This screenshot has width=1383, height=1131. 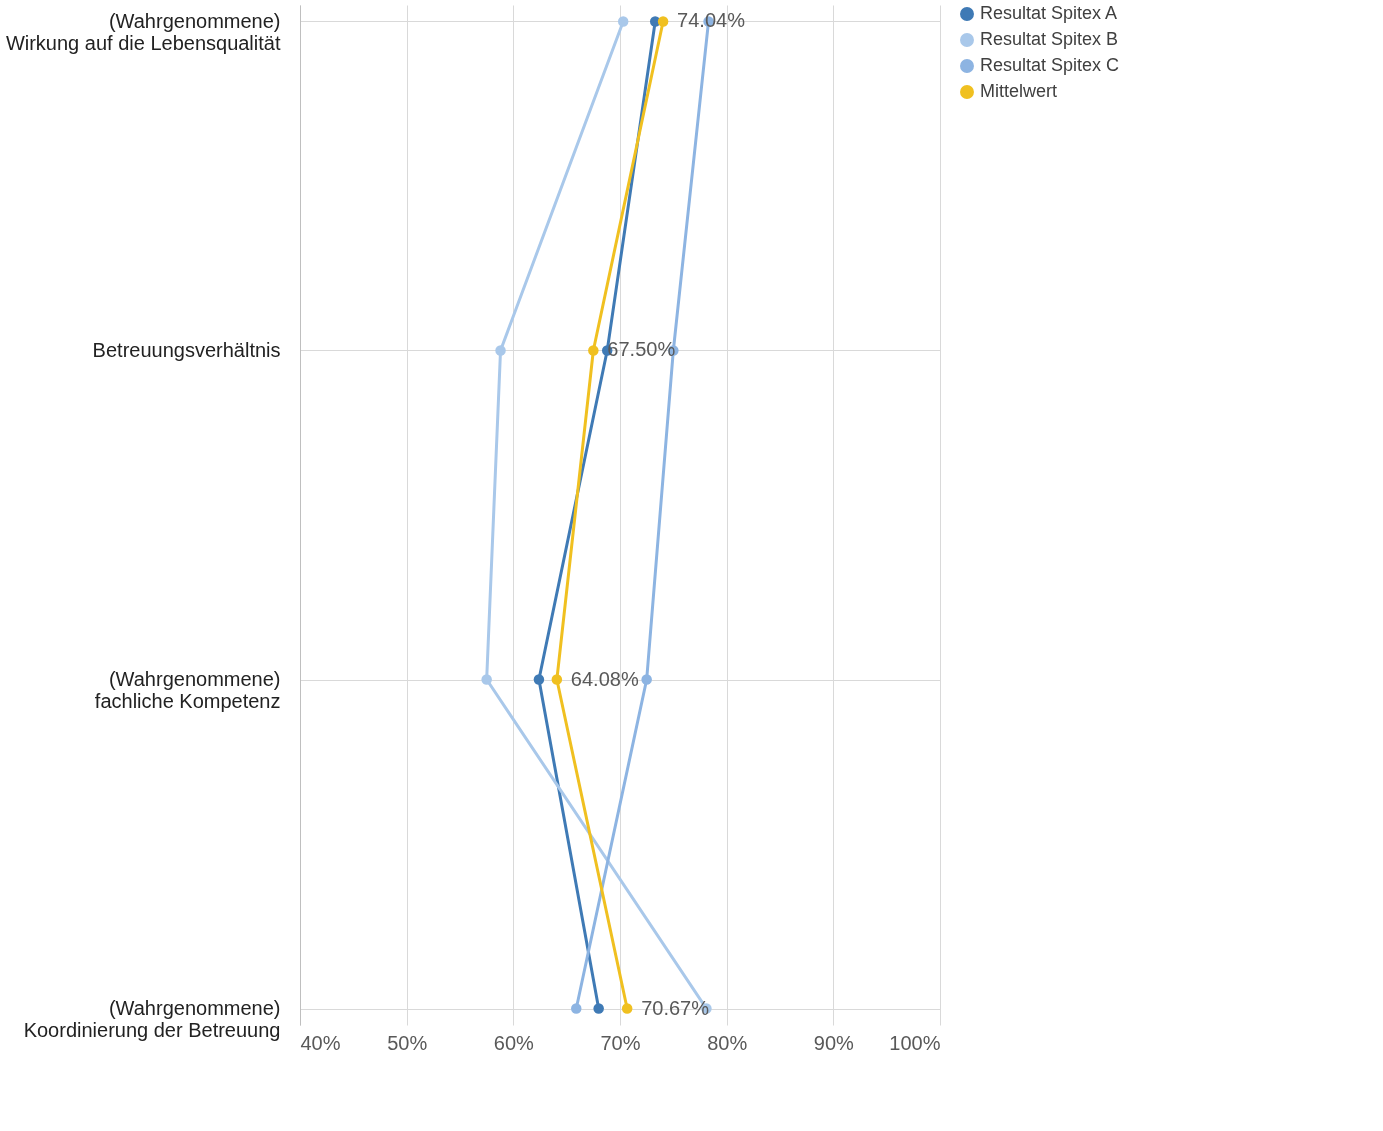 I want to click on x-tick-label: 100%, so click(x=915, y=1042).